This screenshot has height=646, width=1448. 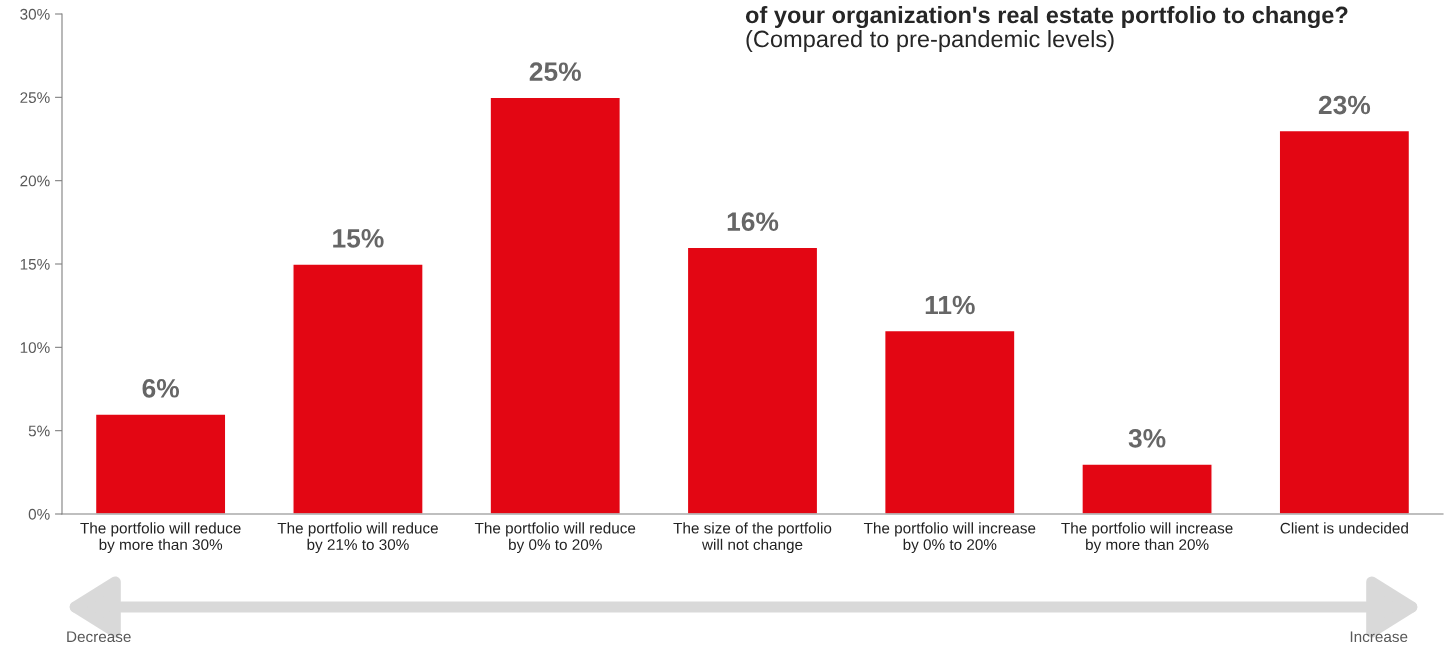 What do you see at coordinates (555, 72) in the screenshot?
I see `data-label: 25%` at bounding box center [555, 72].